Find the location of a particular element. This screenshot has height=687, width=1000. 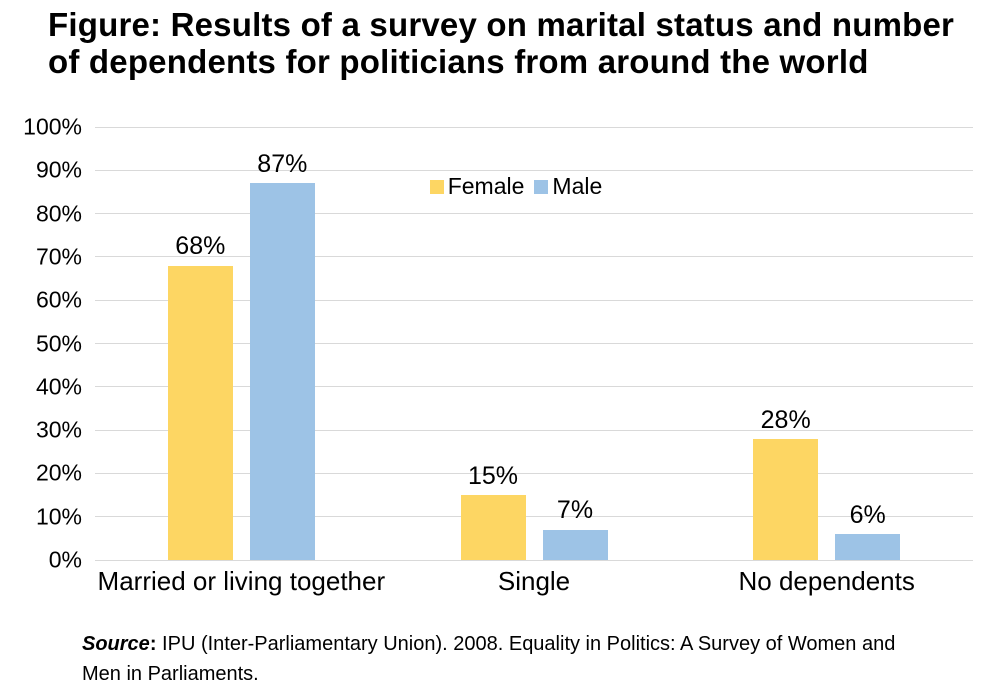

legend-item-male: Male is located at coordinates (568, 186).